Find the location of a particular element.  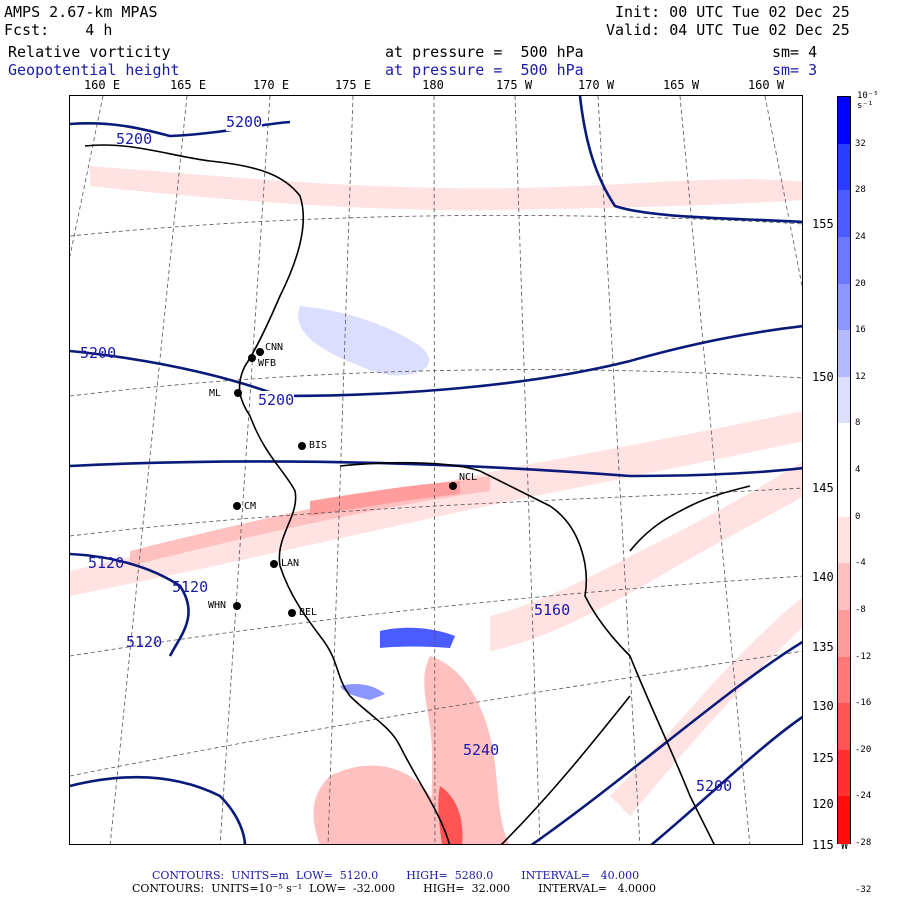

station-label: NCL is located at coordinates (468, 477).